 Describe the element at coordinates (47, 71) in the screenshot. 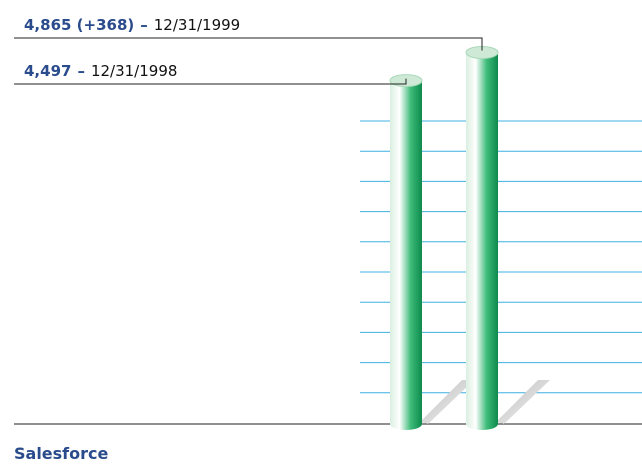

I see `value-label: 4,497` at that location.